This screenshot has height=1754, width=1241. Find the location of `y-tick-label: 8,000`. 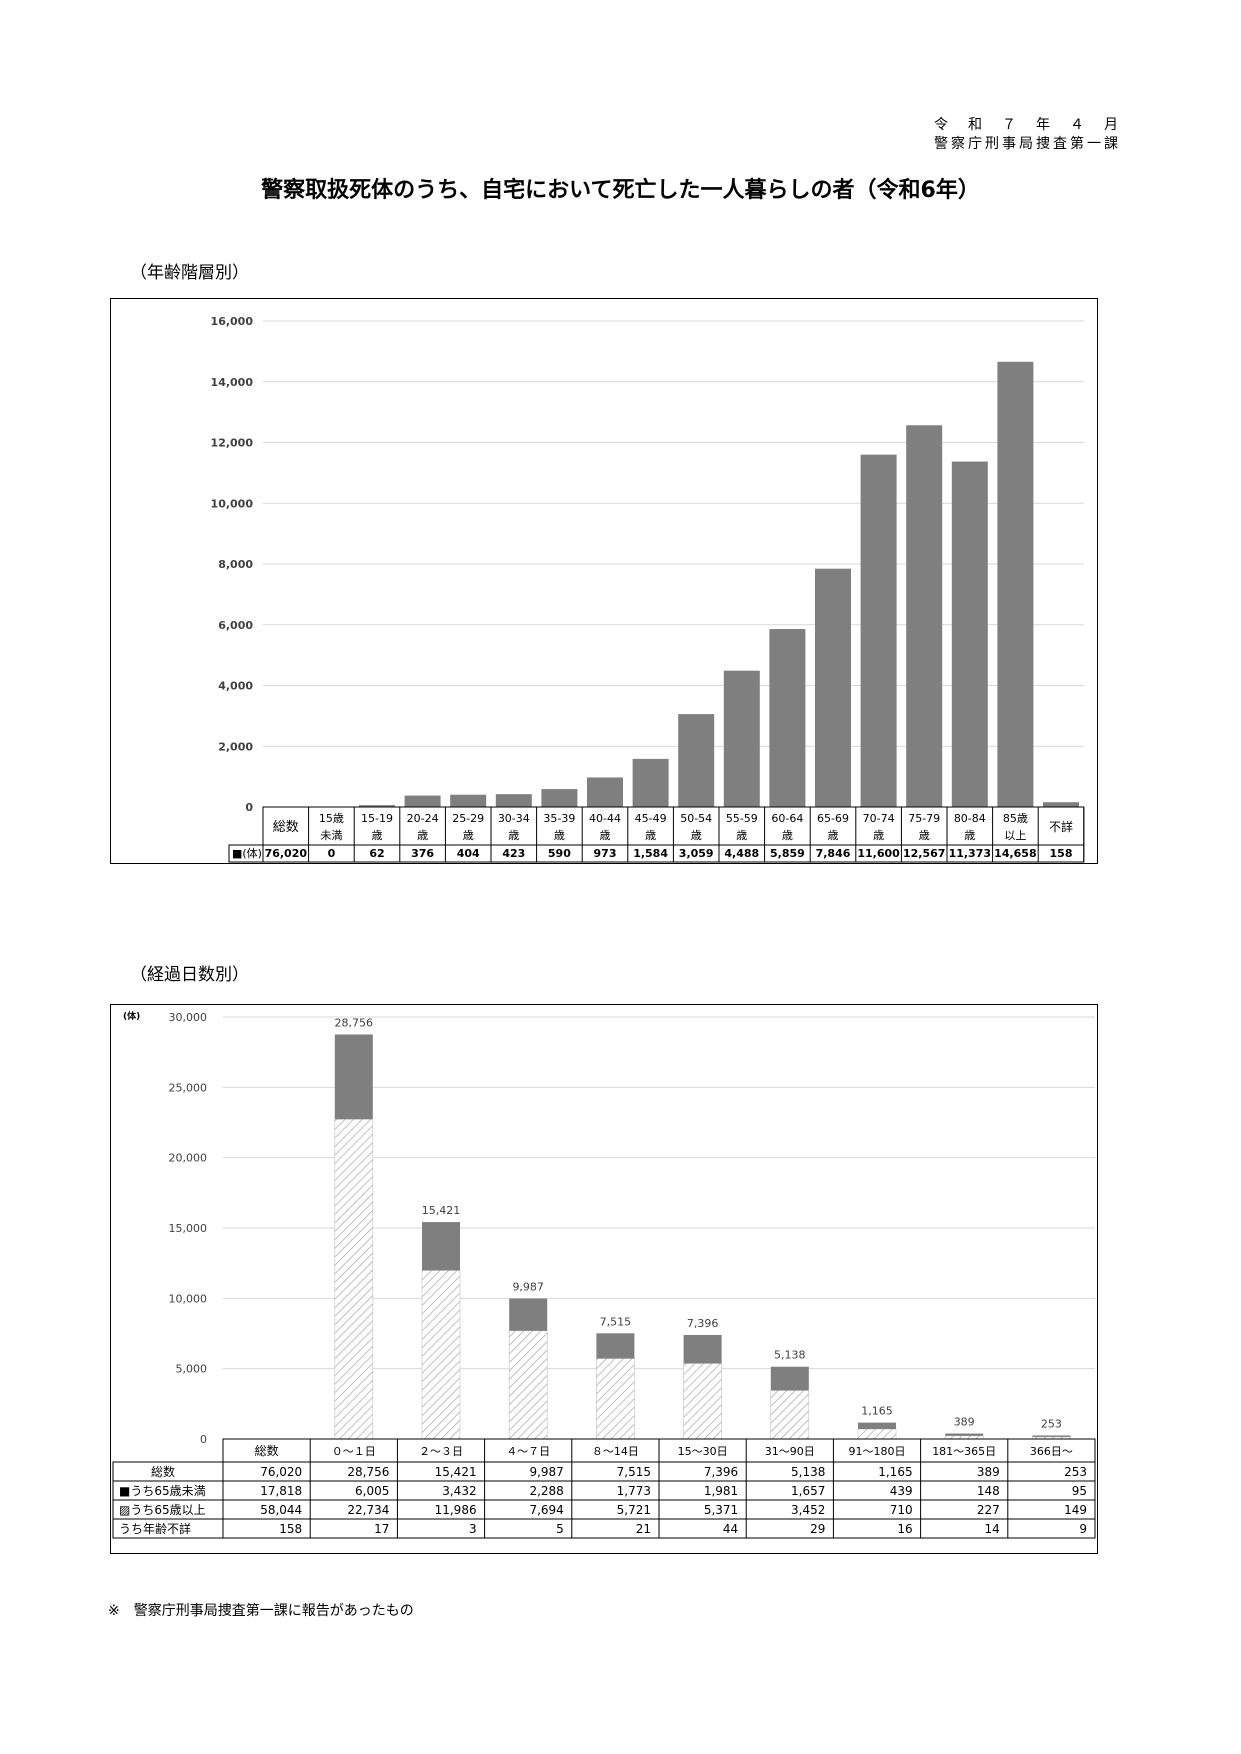

y-tick-label: 8,000 is located at coordinates (235, 564).